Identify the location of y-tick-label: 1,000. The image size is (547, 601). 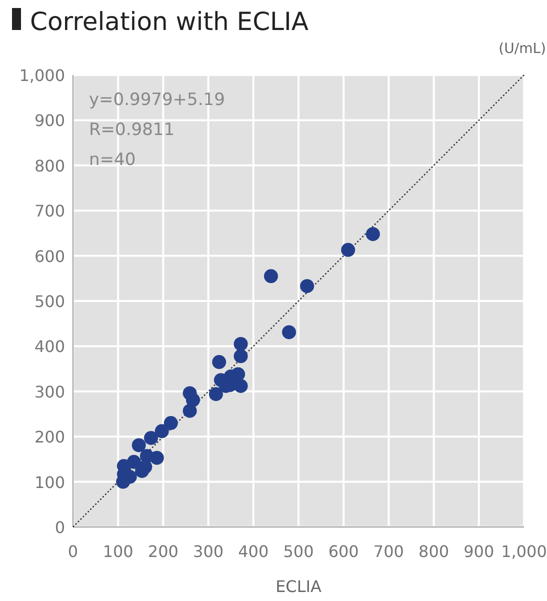
(42, 75).